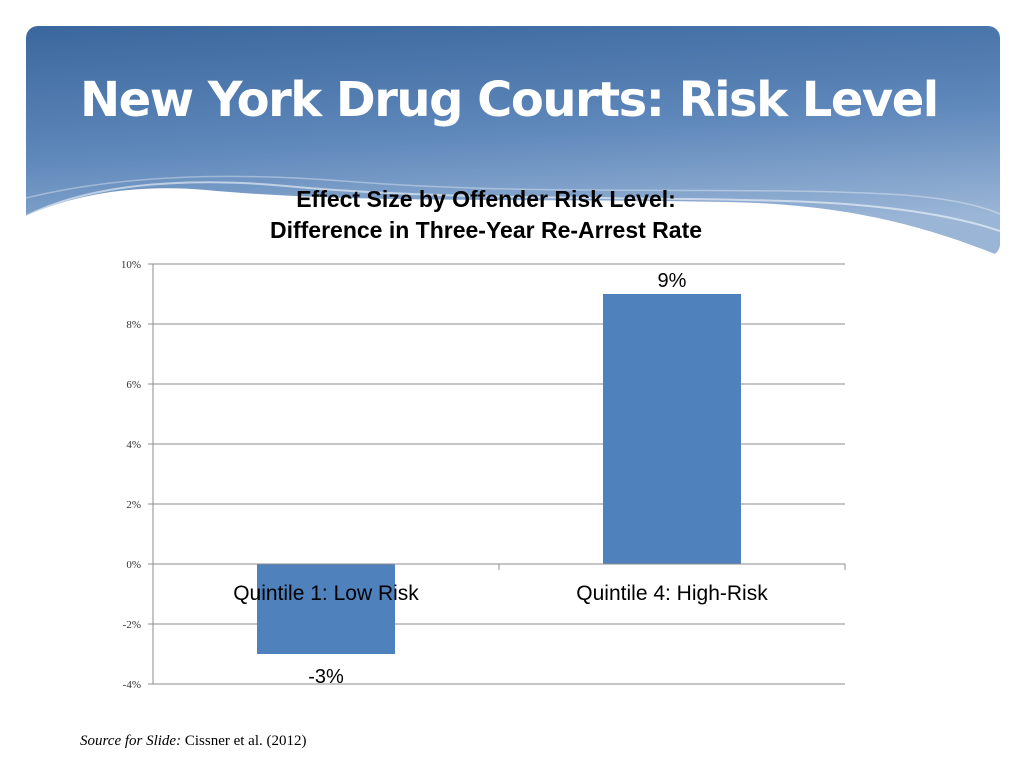  I want to click on slide-title: New York Drug Courts: Risk Level, so click(509, 100).